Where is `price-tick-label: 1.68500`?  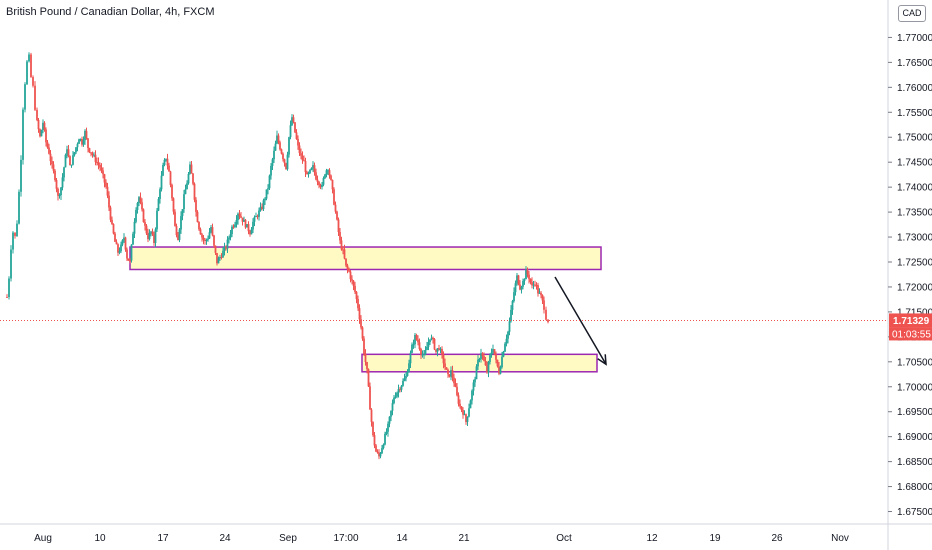 price-tick-label: 1.68500 is located at coordinates (914, 462).